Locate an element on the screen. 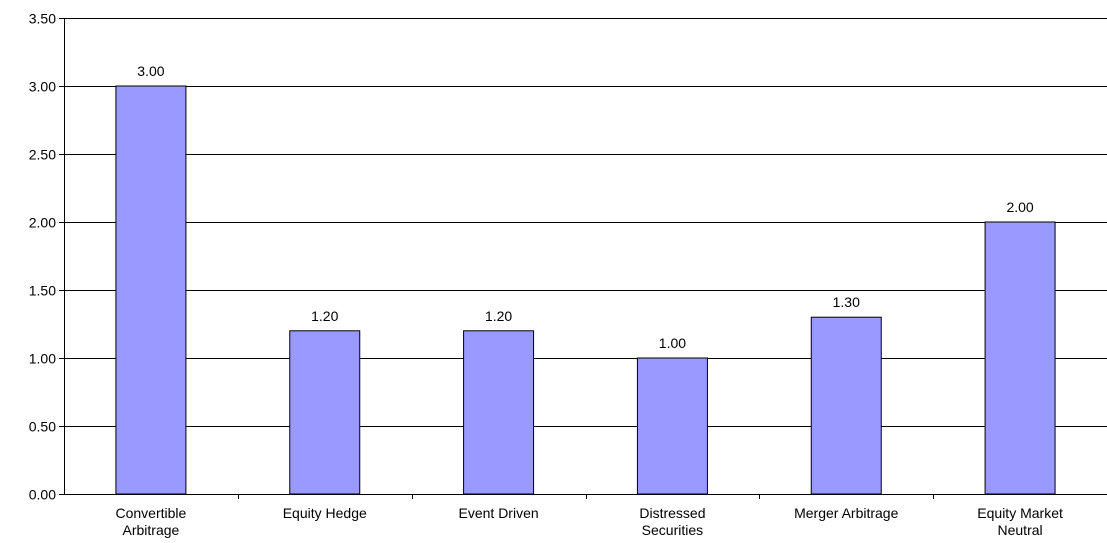  data-label: 2.00 is located at coordinates (1019, 207).